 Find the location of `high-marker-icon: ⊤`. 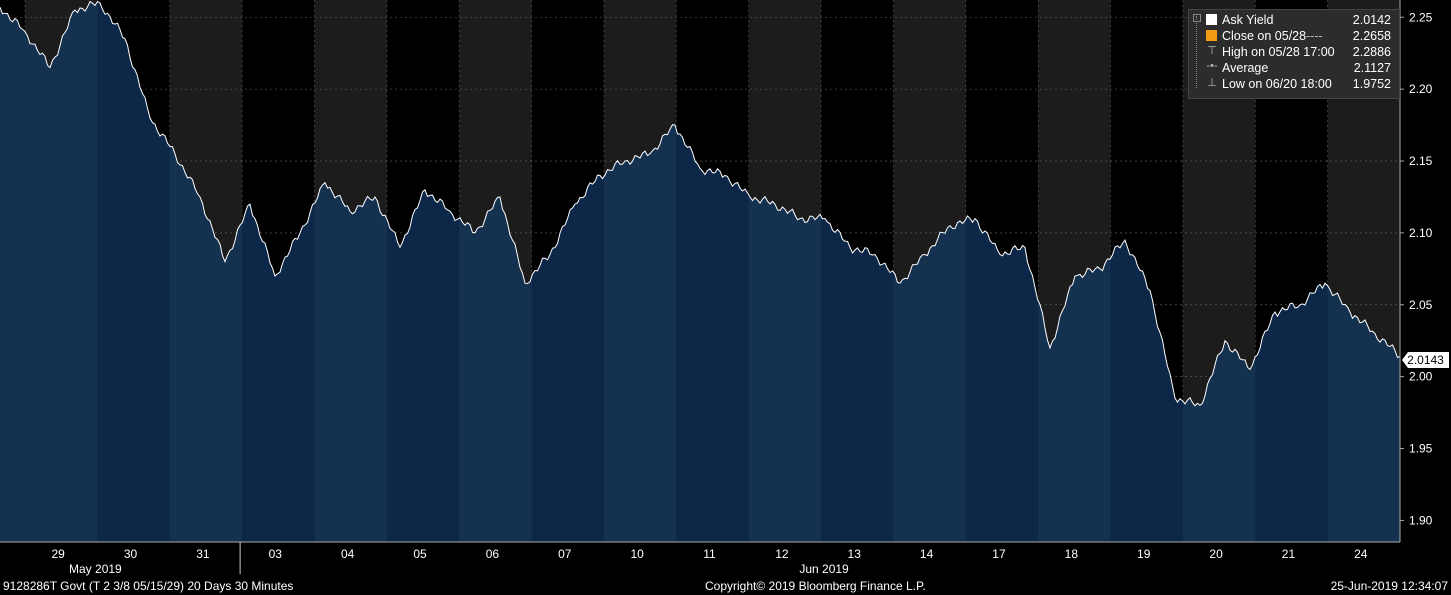

high-marker-icon: ⊤ is located at coordinates (1212, 51).